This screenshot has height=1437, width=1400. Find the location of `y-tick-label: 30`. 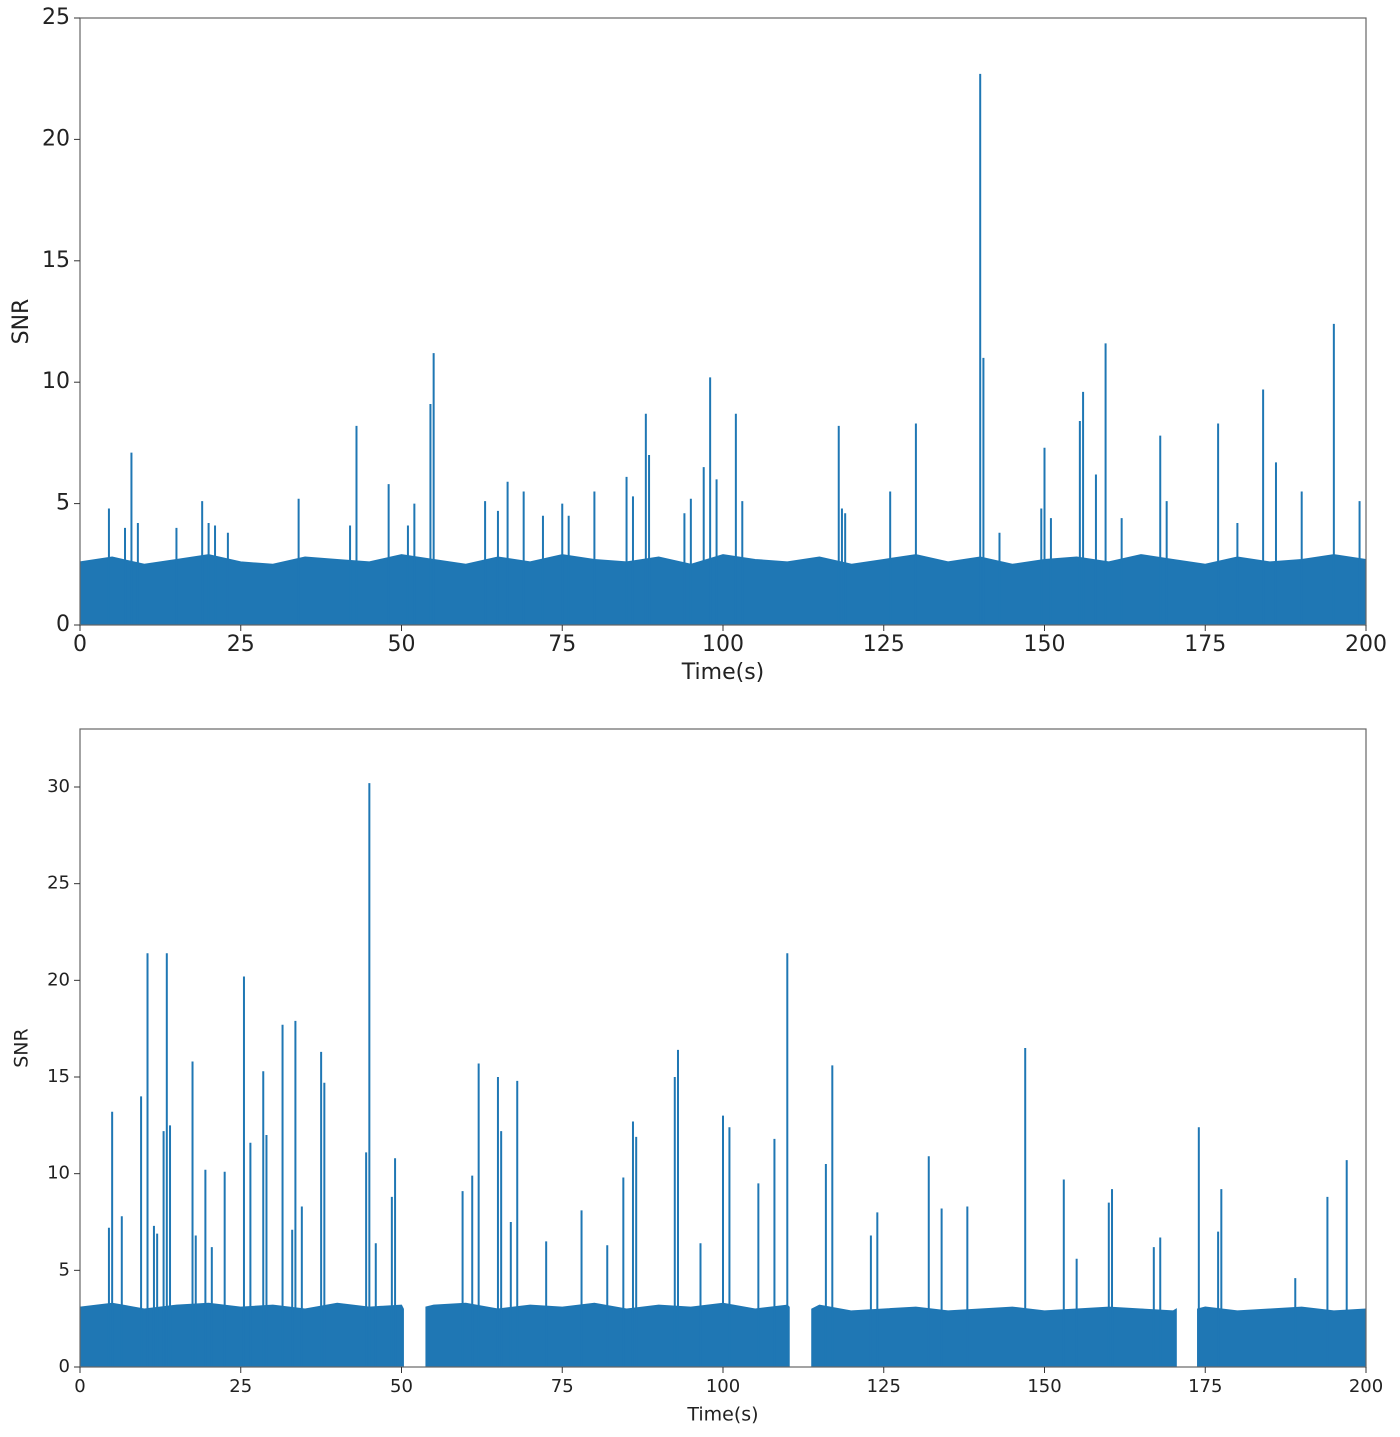

y-tick-label: 30 is located at coordinates (58, 786).